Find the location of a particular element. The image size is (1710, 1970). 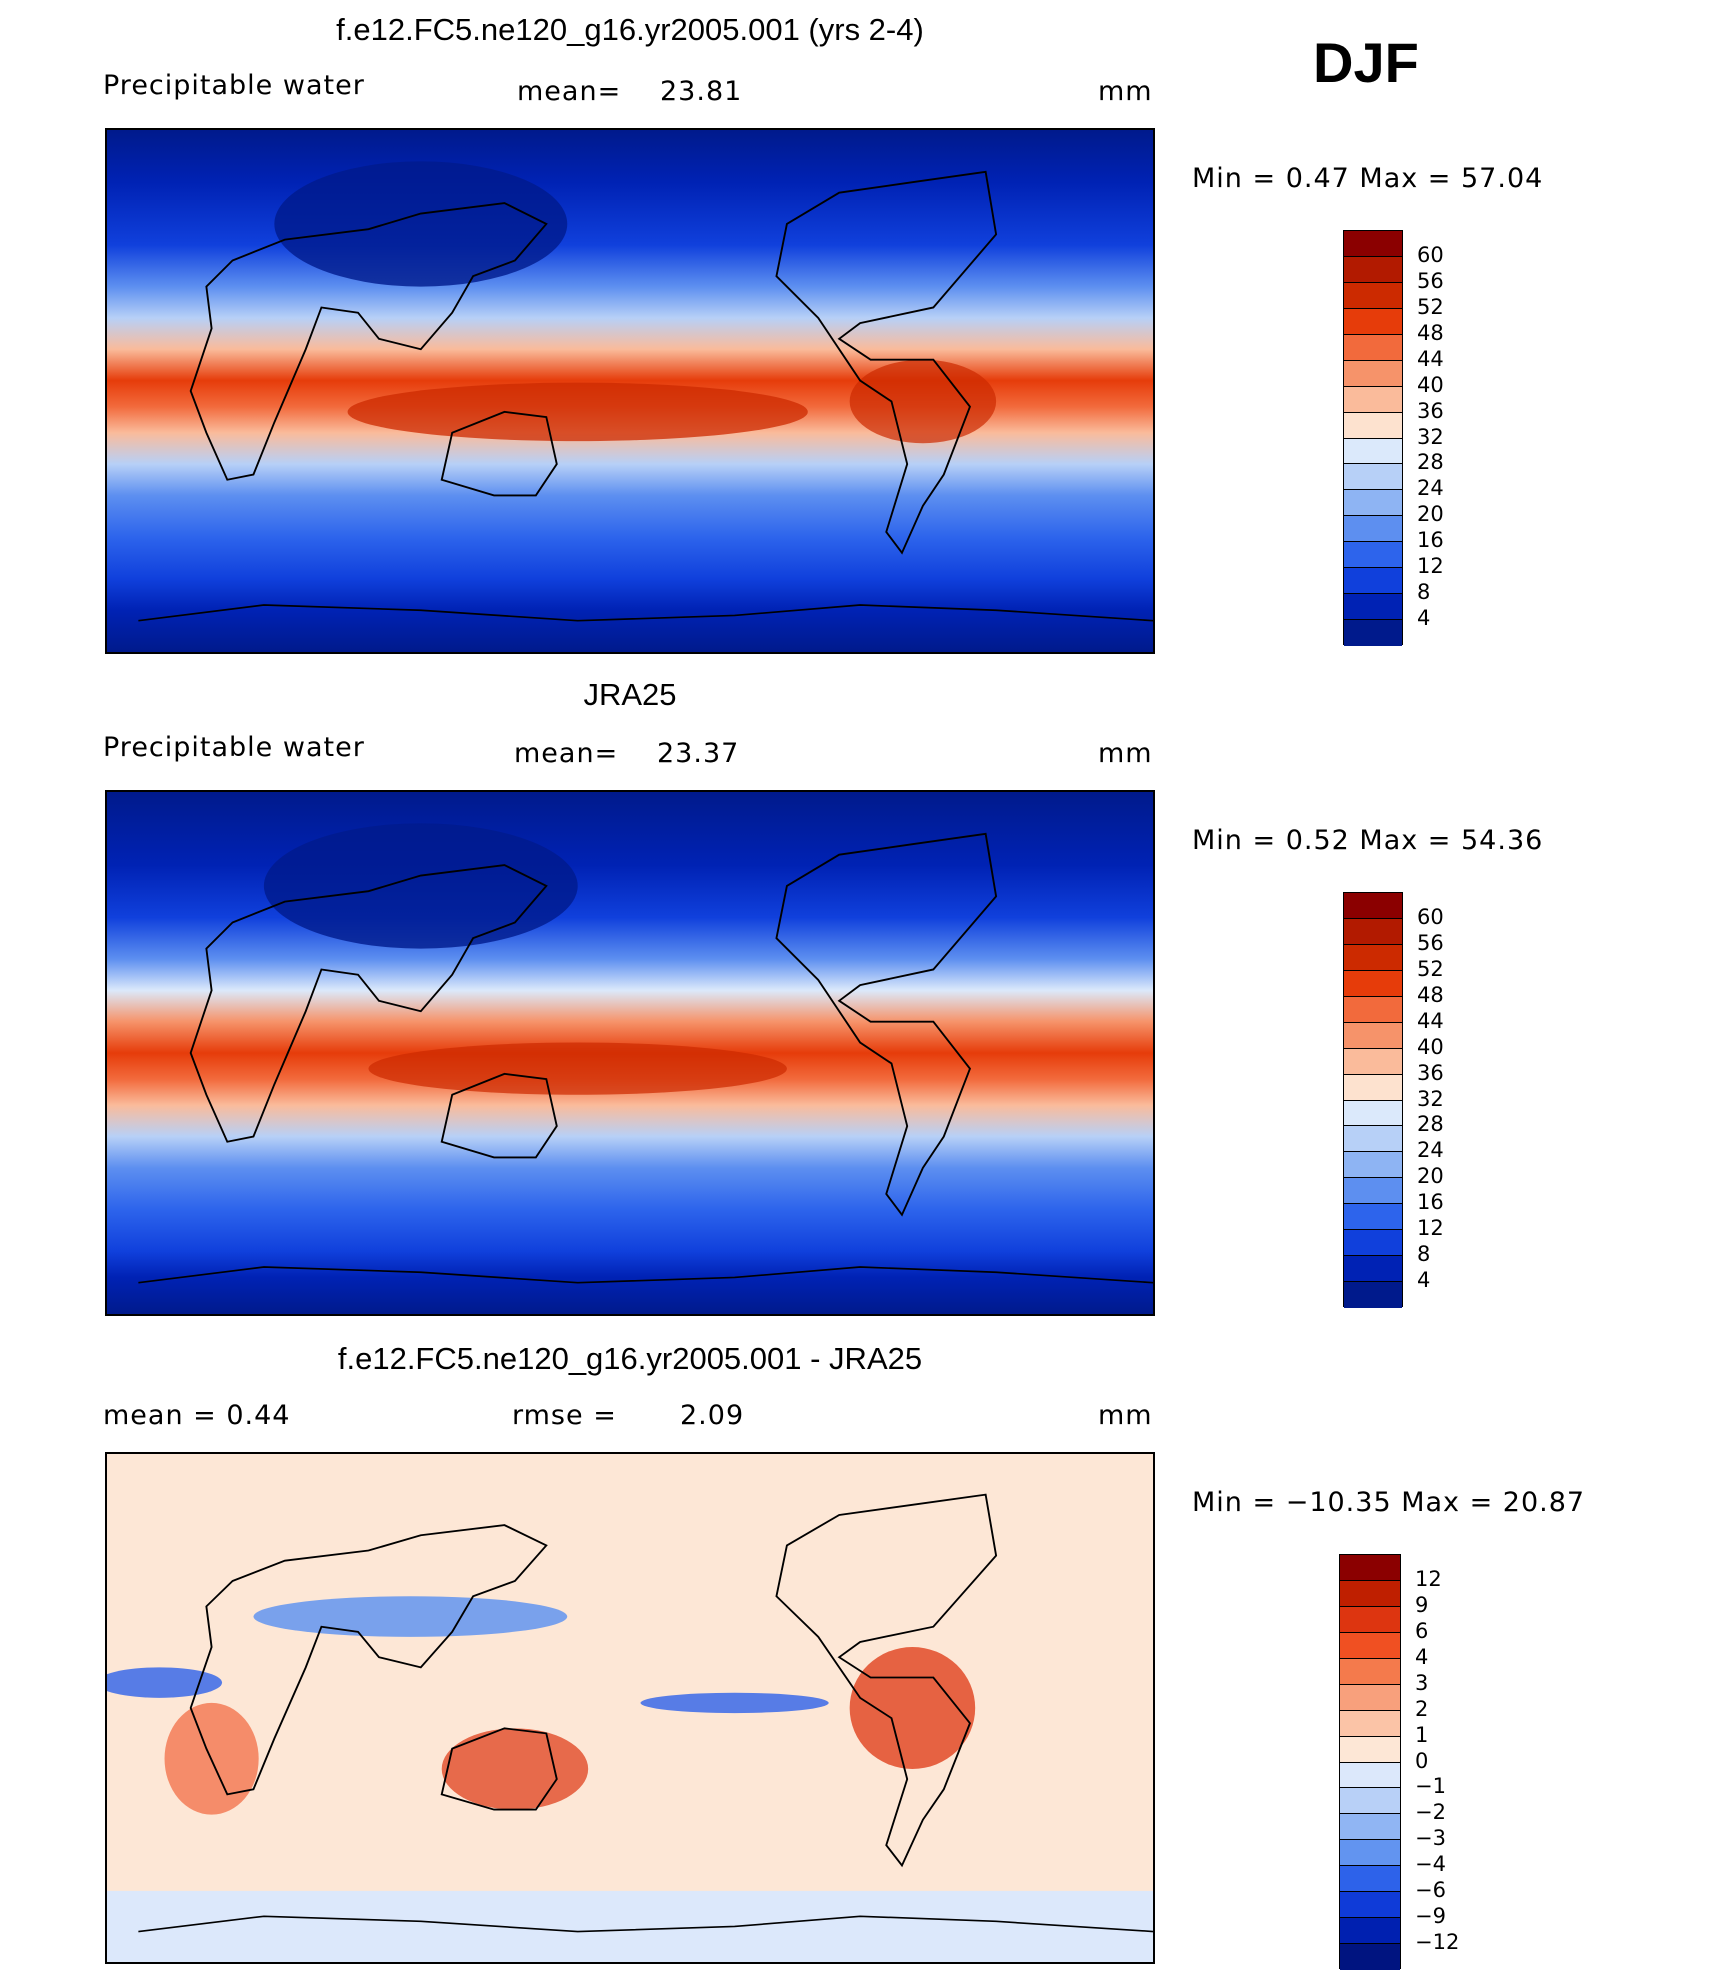

negative-band is located at coordinates (410, 1616).